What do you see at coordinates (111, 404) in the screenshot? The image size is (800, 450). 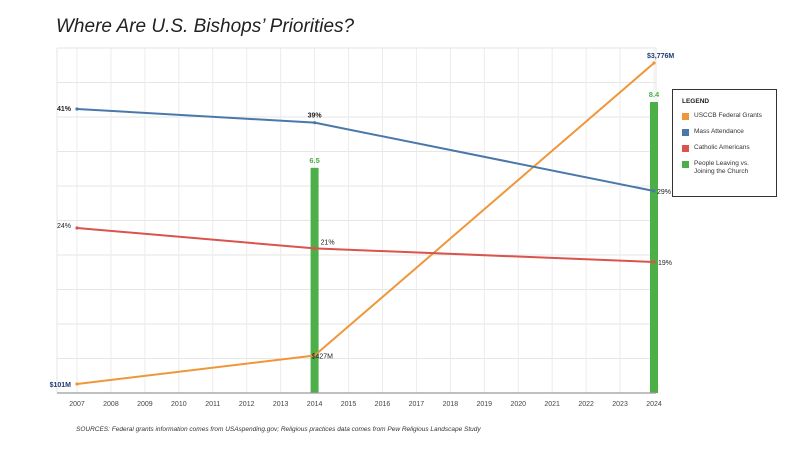 I see `x-tick-label: 2008` at bounding box center [111, 404].